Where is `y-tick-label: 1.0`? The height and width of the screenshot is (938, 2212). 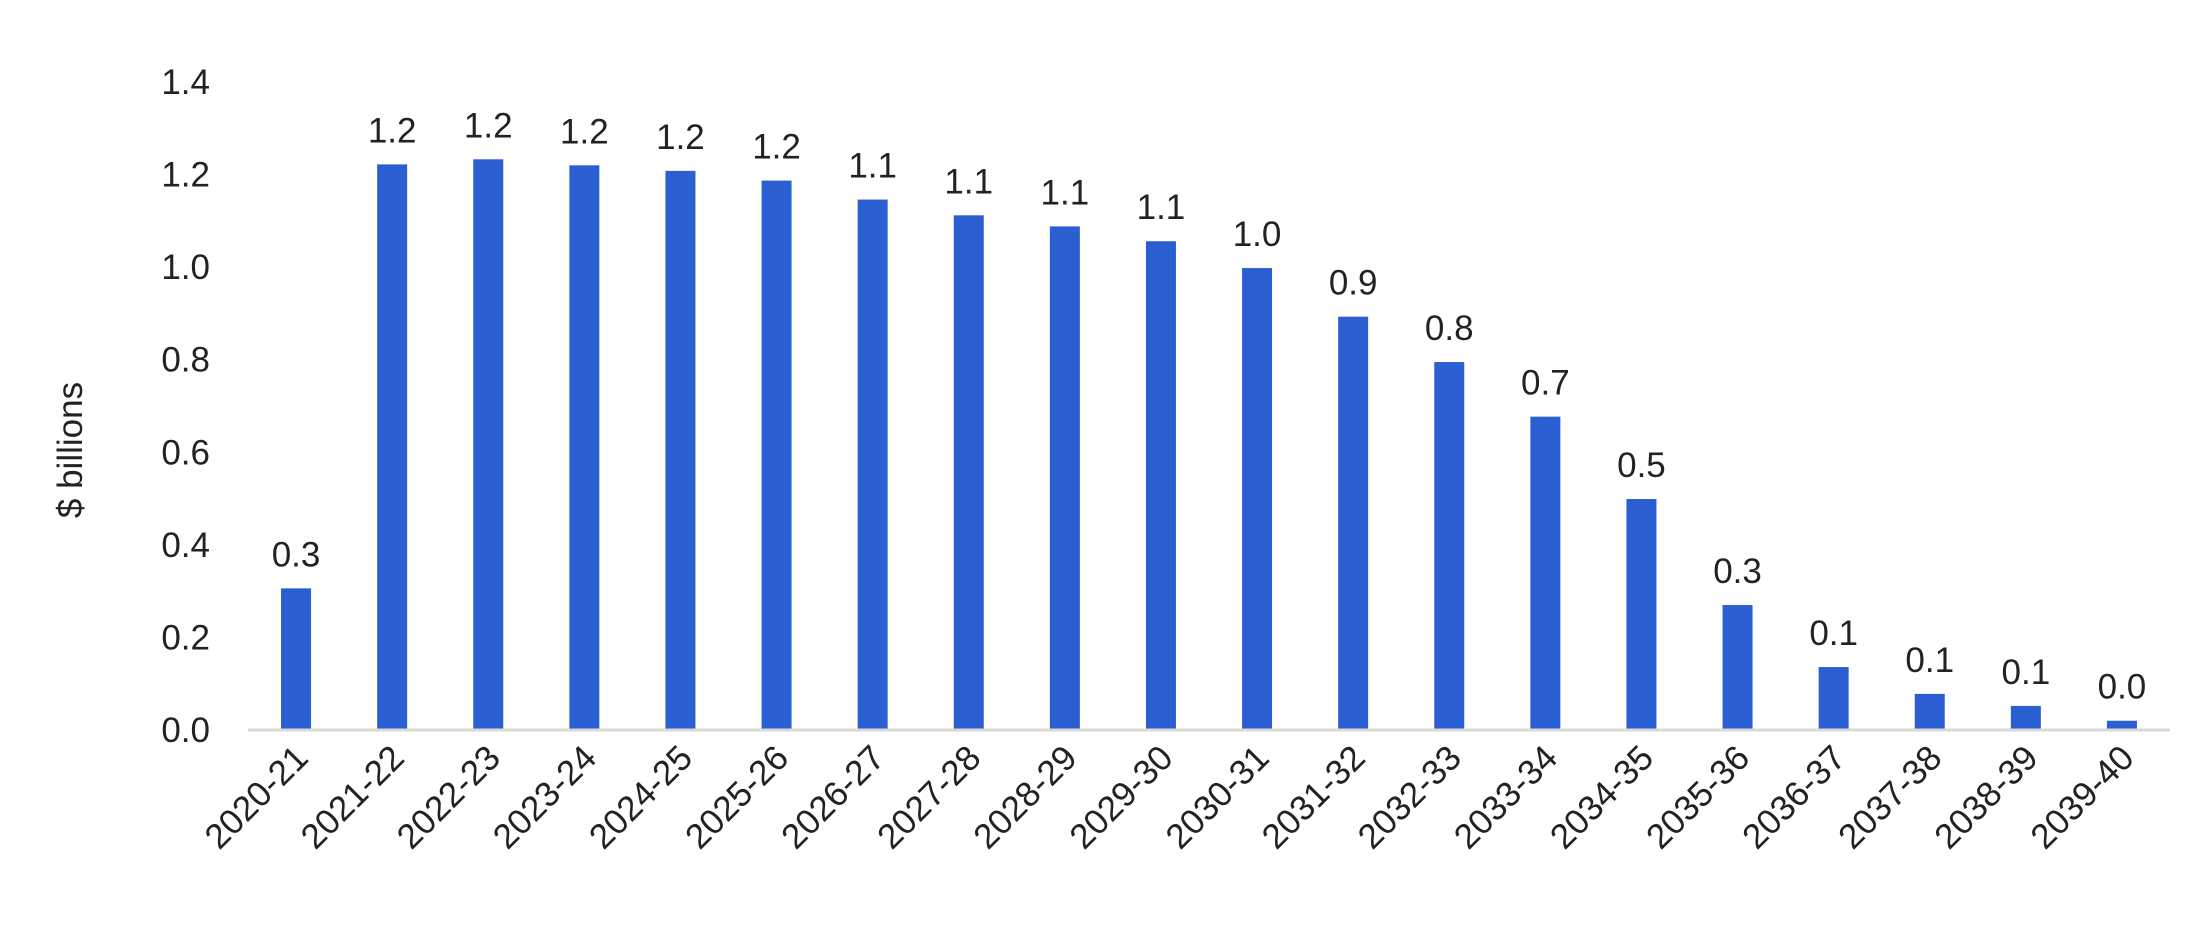 y-tick-label: 1.0 is located at coordinates (185, 267).